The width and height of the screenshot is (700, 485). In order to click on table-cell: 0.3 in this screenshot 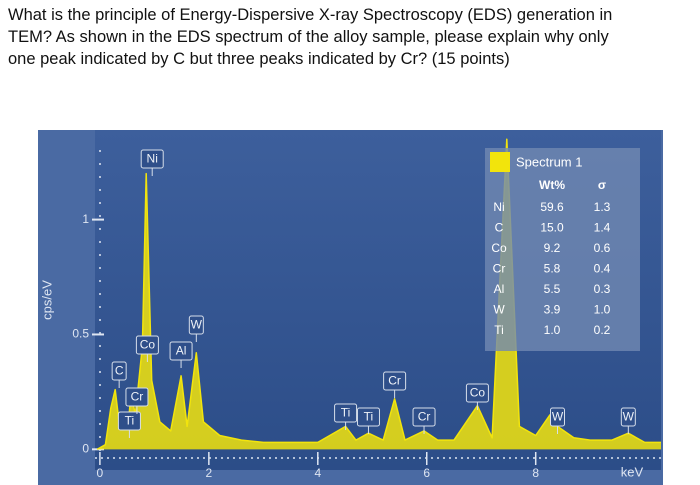, I will do `click(602, 289)`.